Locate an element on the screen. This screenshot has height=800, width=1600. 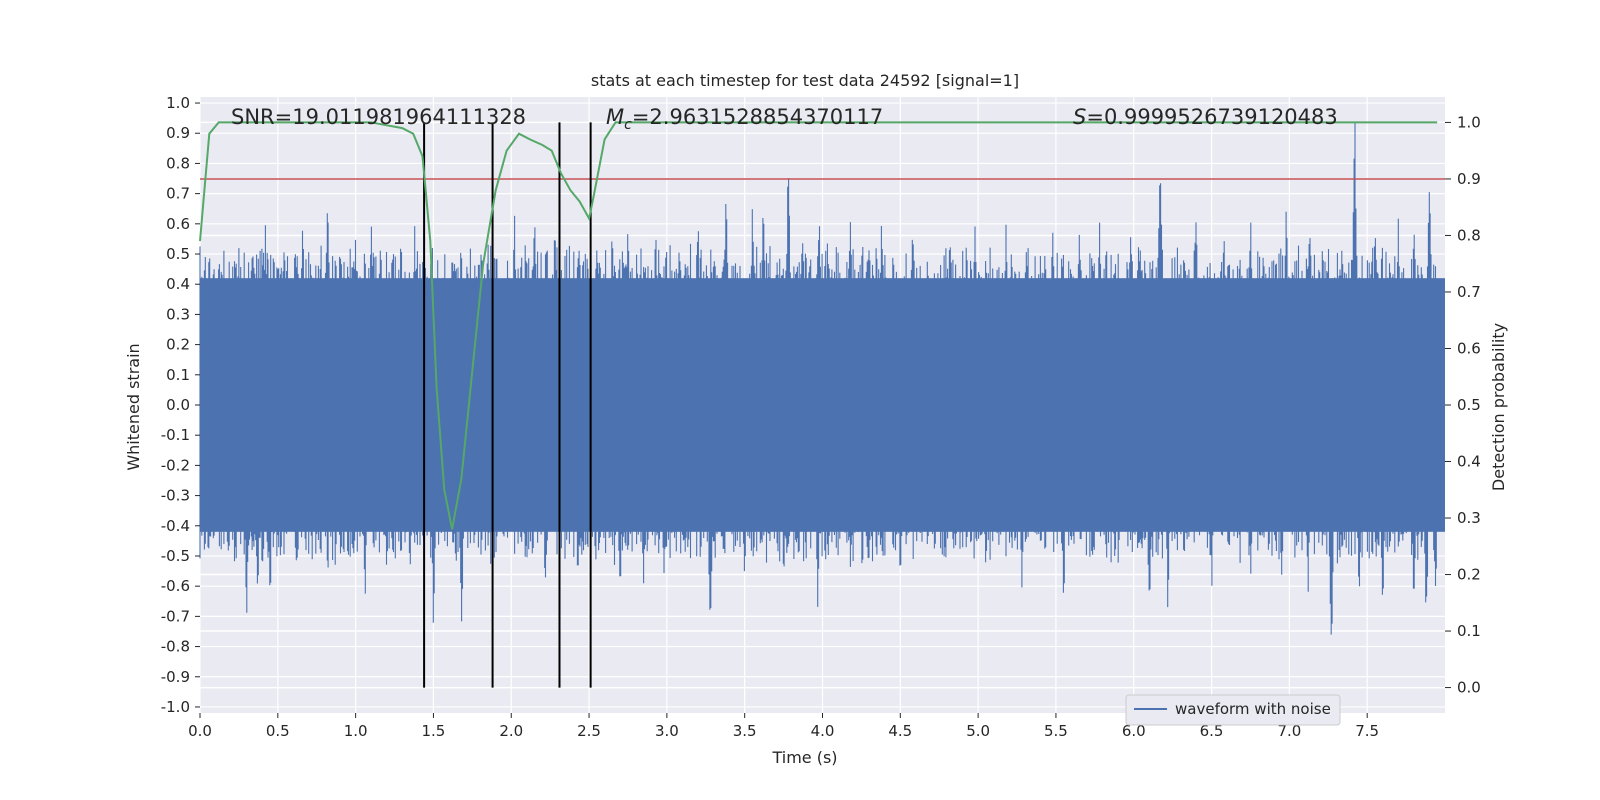
y-tick-label: 0.9 is located at coordinates (178, 133).